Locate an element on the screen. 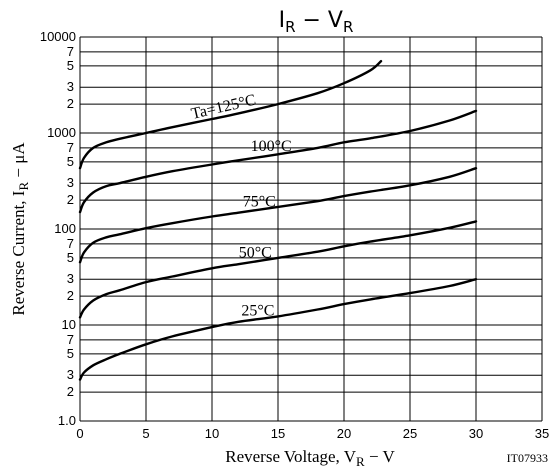 Image resolution: width=554 pixels, height=470 pixels. y-tick-label-major: 100 is located at coordinates (65, 228).